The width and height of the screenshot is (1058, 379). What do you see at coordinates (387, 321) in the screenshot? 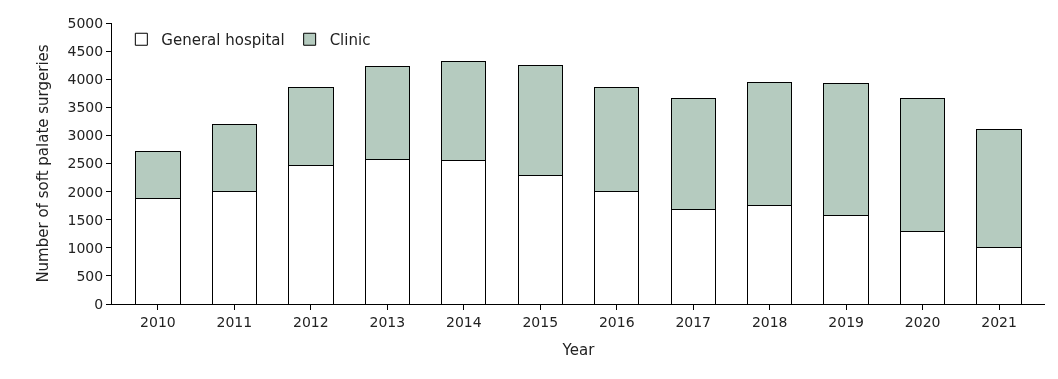
I see `x-tick-label: 2013` at bounding box center [387, 321].